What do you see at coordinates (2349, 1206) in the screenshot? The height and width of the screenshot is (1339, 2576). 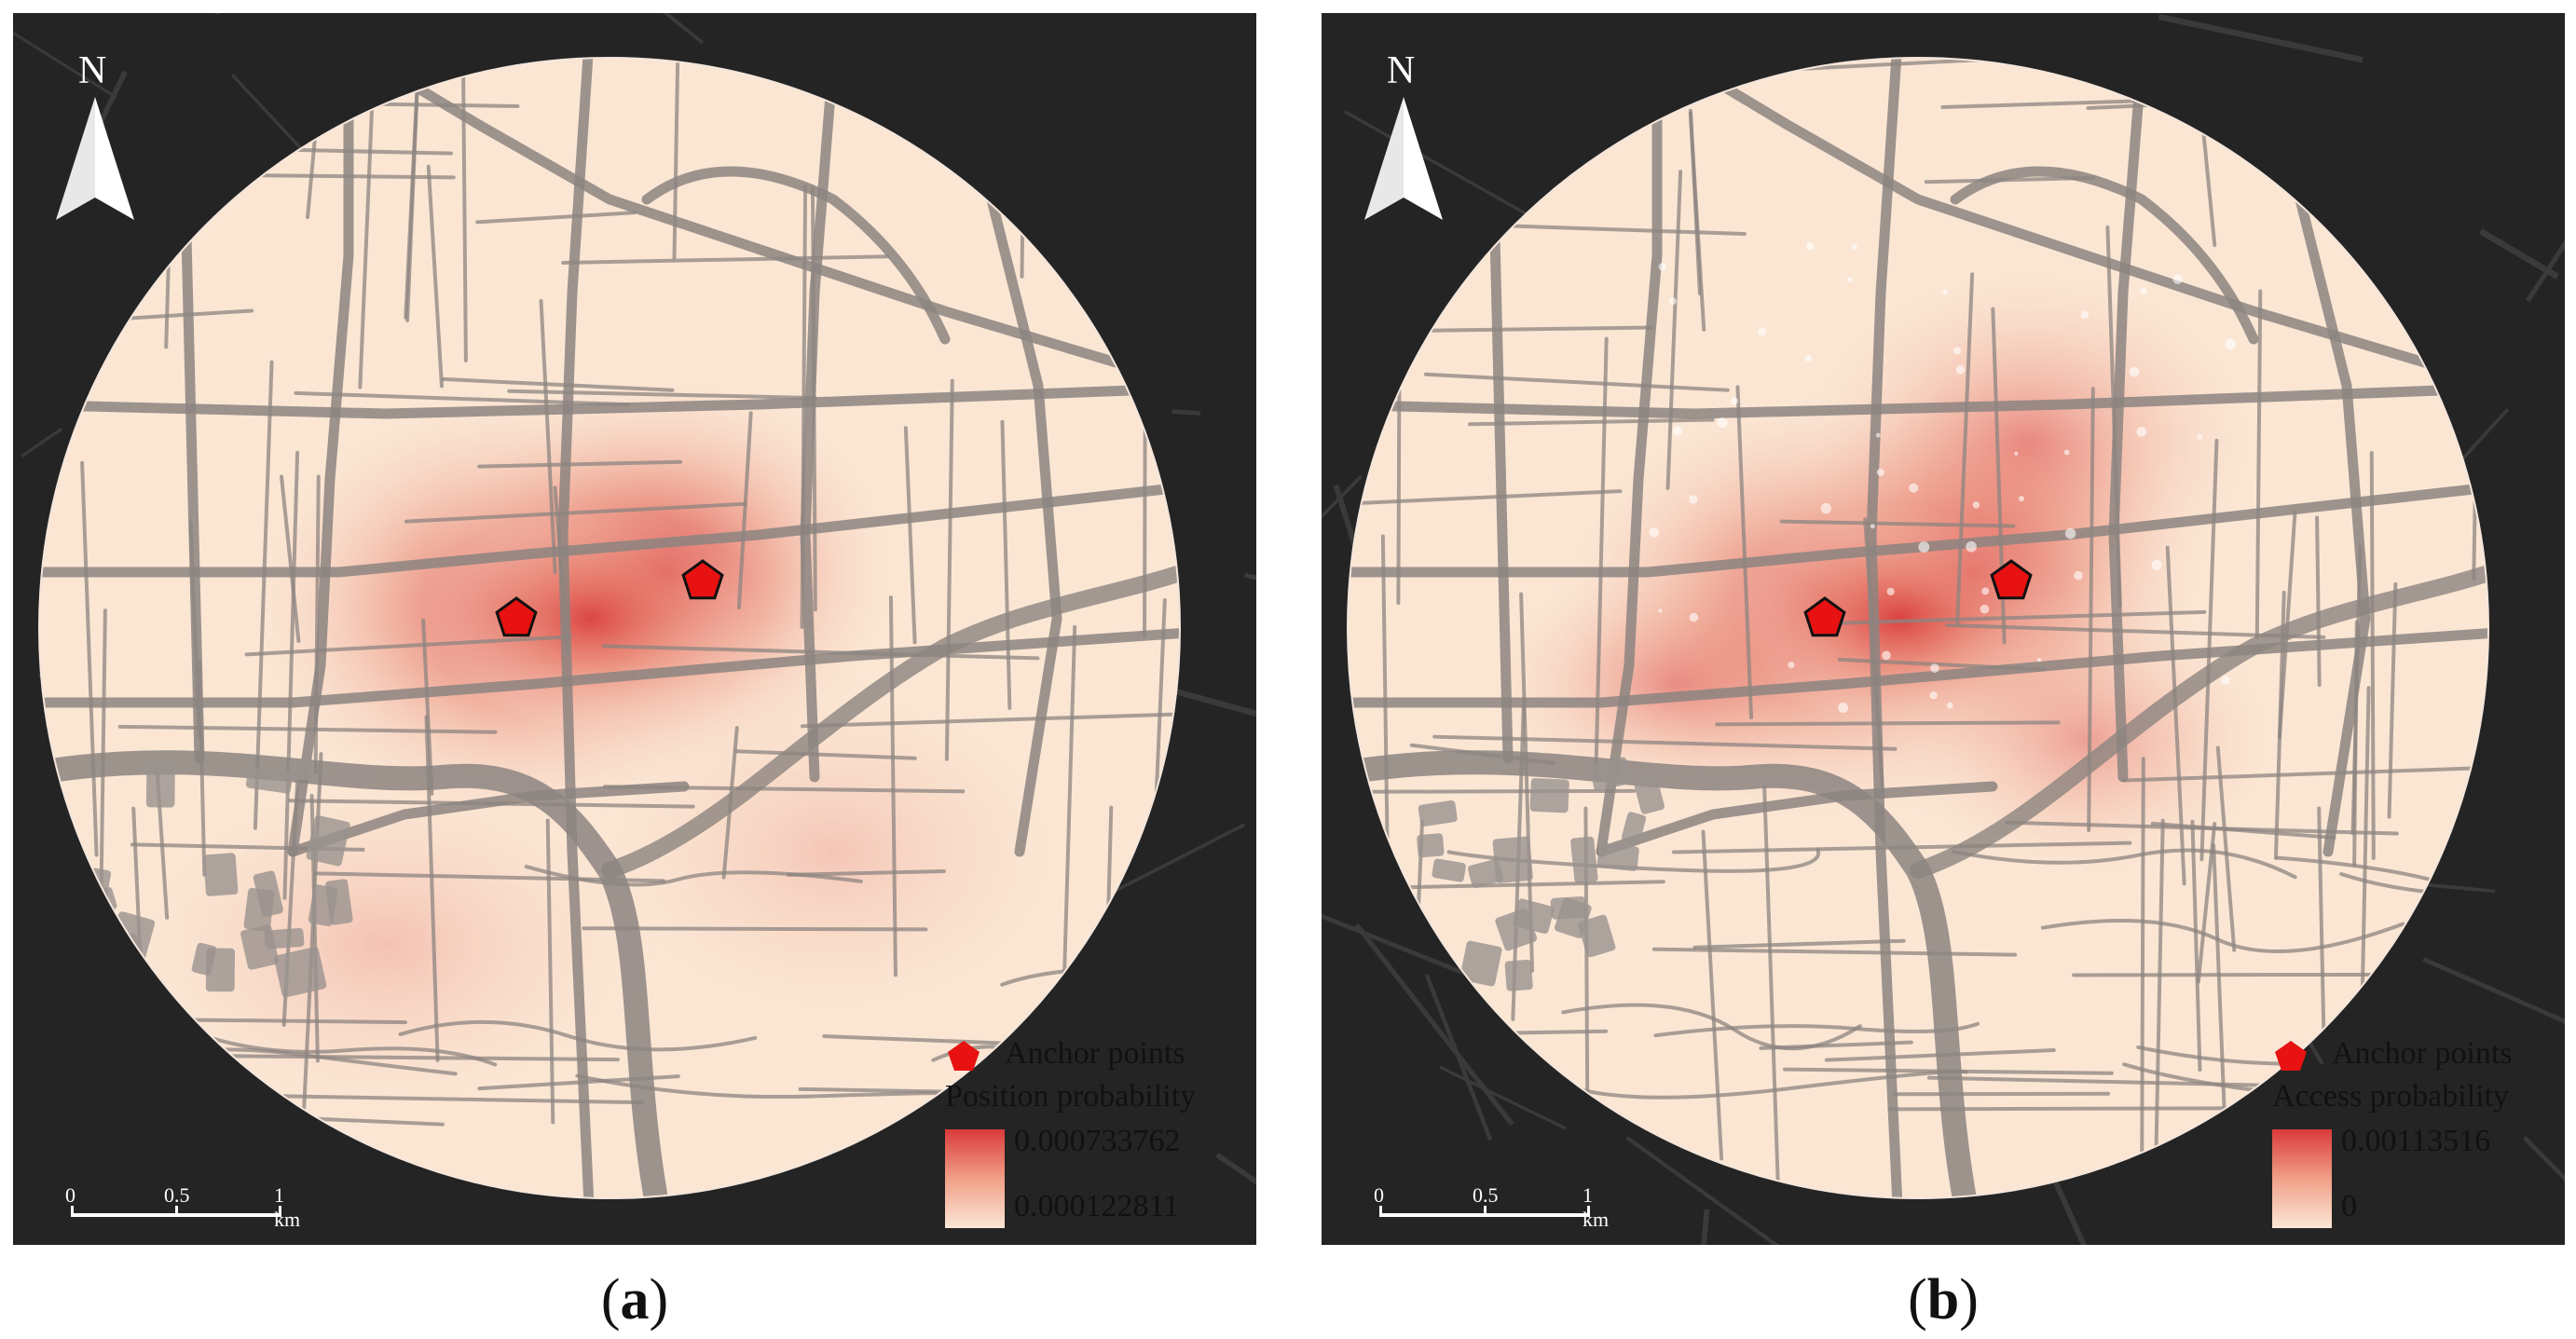 I see `legend-min-value: 0` at bounding box center [2349, 1206].